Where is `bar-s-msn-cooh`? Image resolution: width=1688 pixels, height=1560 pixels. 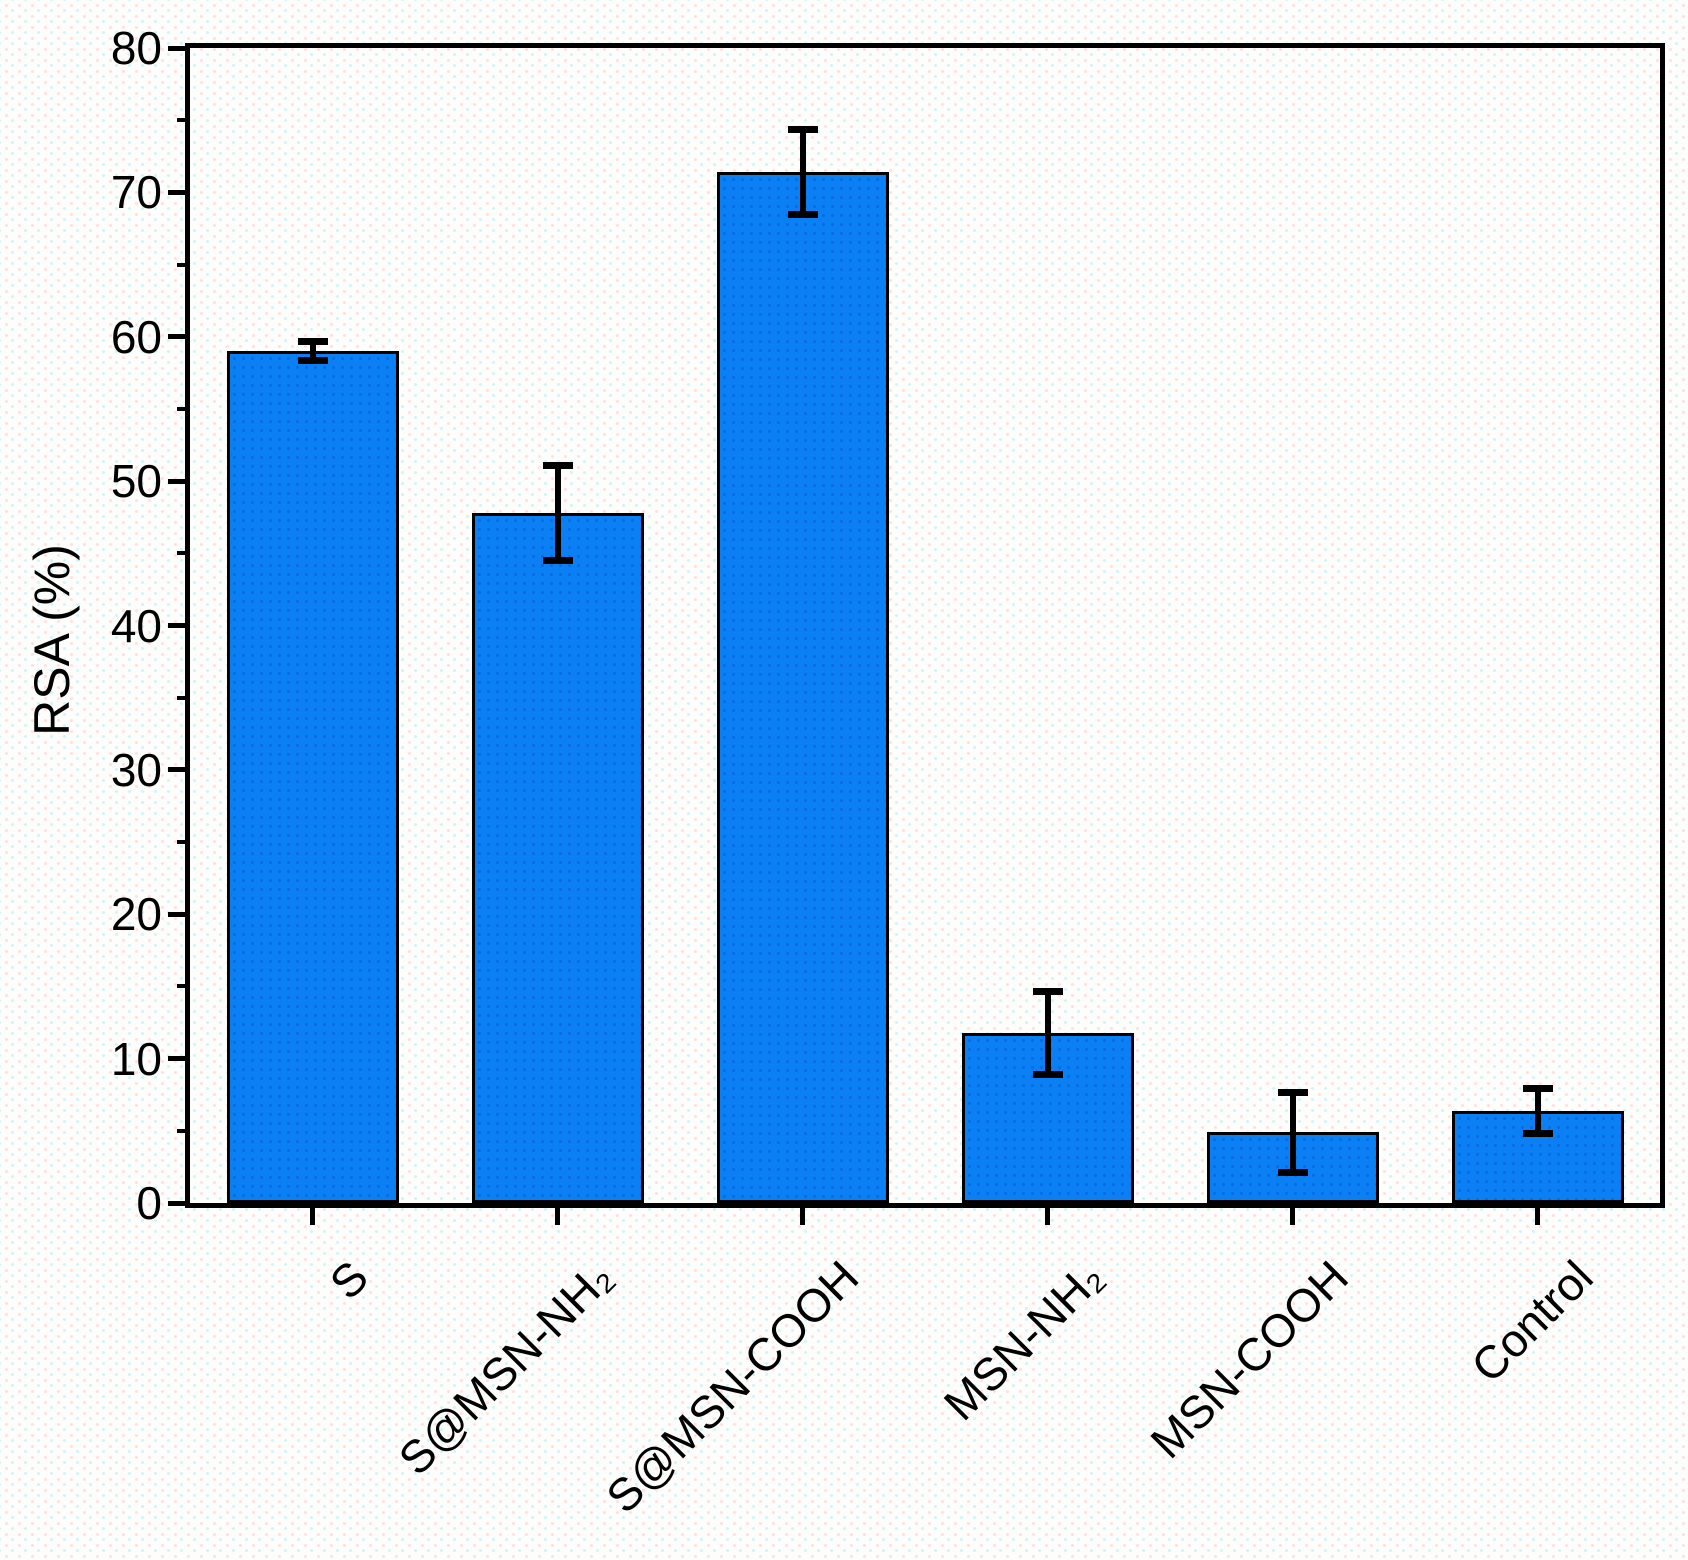 bar-s-msn-cooh is located at coordinates (802, 687).